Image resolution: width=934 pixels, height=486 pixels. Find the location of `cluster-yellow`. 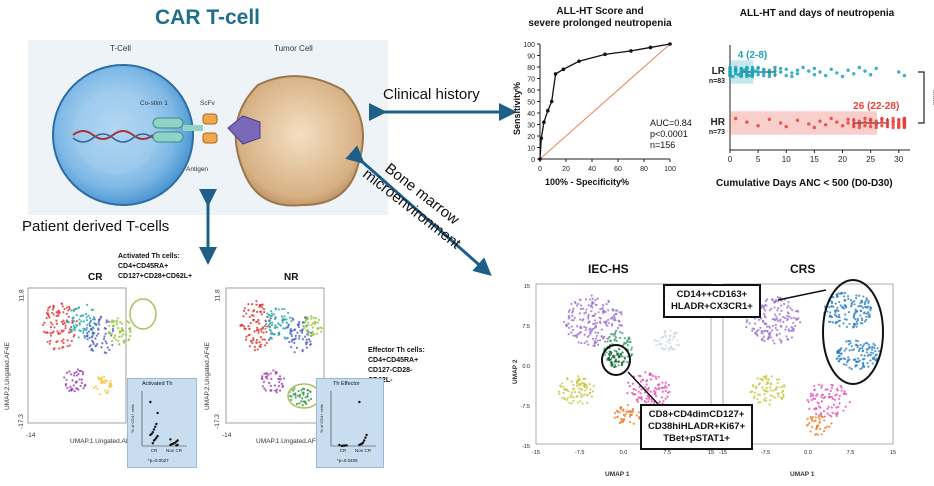

cluster-yellow is located at coordinates (111, 384).